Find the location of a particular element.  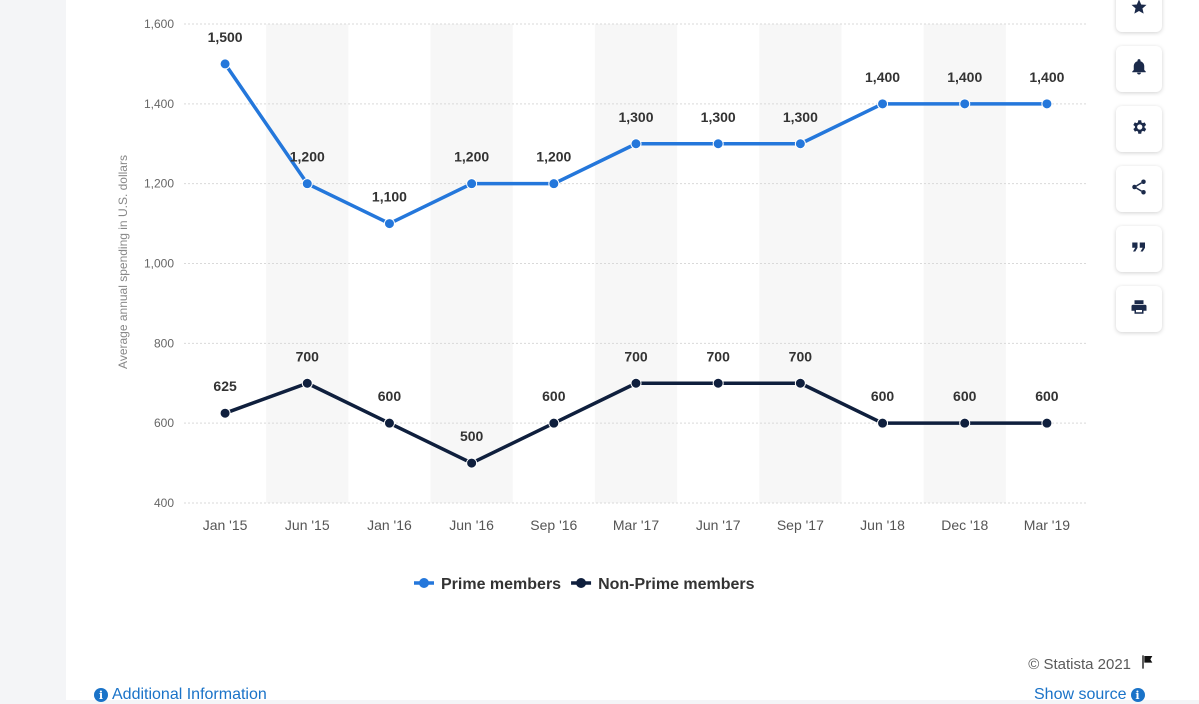

flag-icon is located at coordinates (1147, 664).